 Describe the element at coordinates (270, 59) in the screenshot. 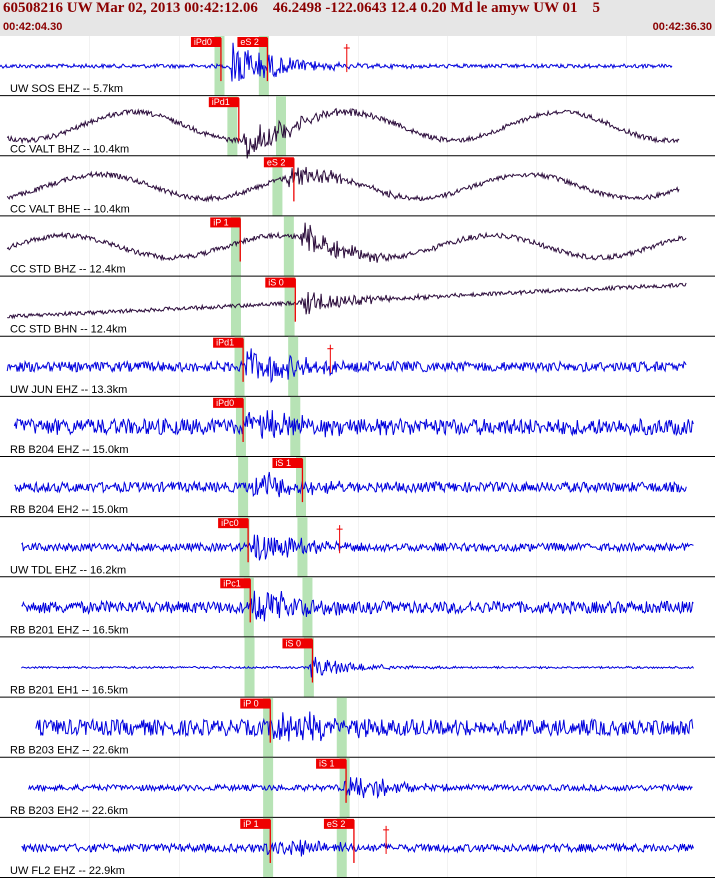

I see `pick-markers: iPd0 eS 2` at that location.